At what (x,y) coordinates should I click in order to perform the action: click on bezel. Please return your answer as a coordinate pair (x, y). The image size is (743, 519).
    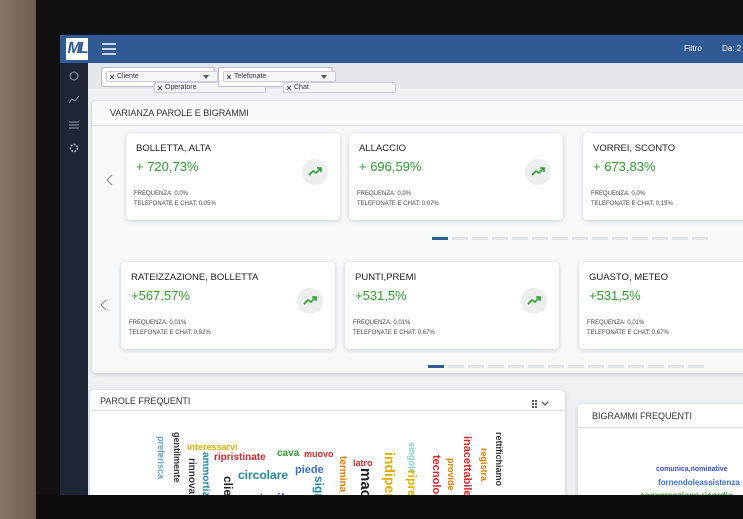
    Looking at the image, I should click on (389, 17).